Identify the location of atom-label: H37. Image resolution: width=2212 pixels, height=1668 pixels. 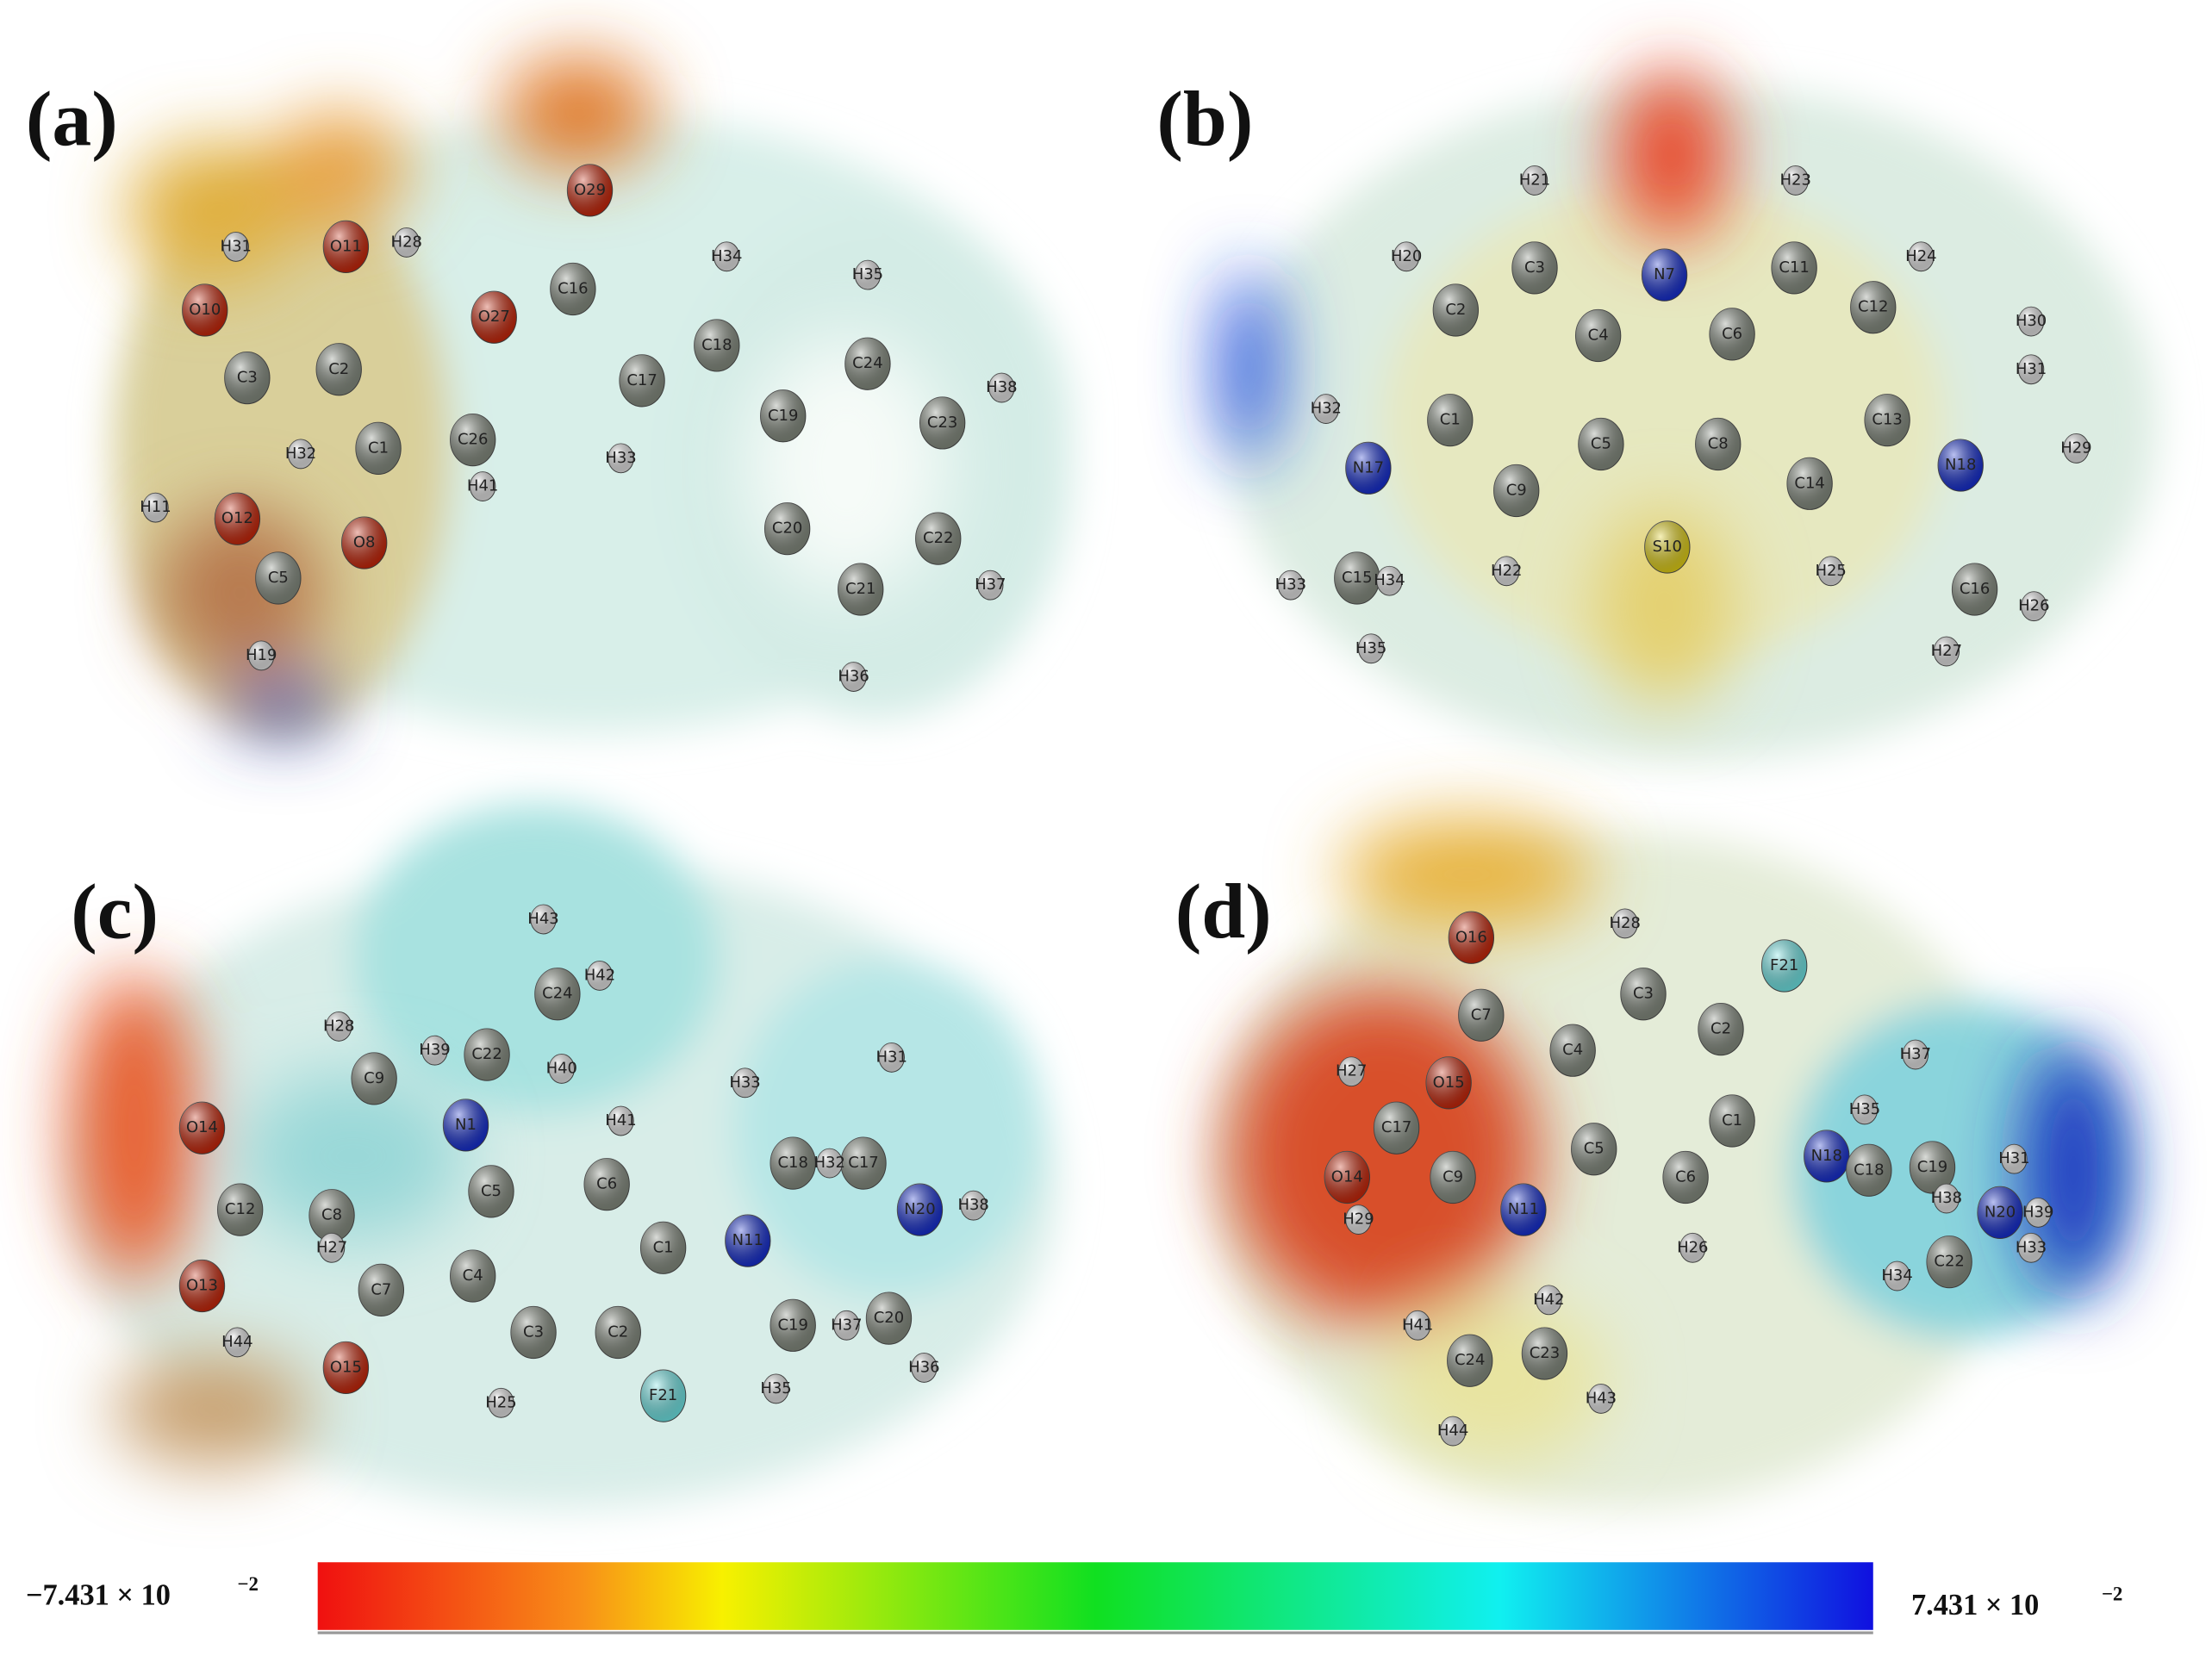
(847, 1325).